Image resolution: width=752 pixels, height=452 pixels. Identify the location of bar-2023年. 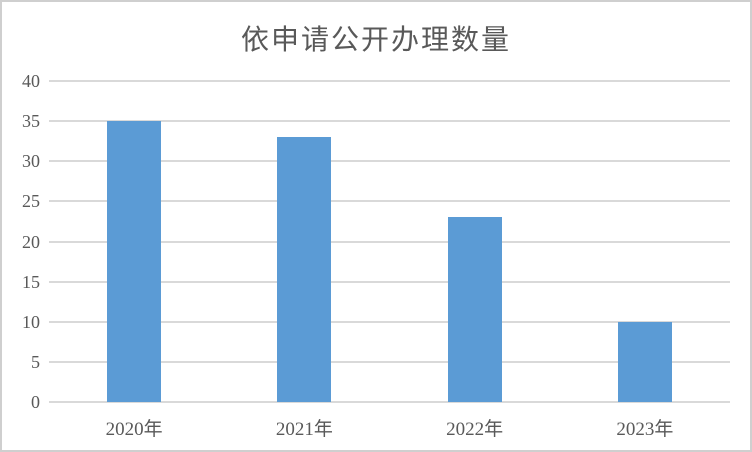
(644, 361).